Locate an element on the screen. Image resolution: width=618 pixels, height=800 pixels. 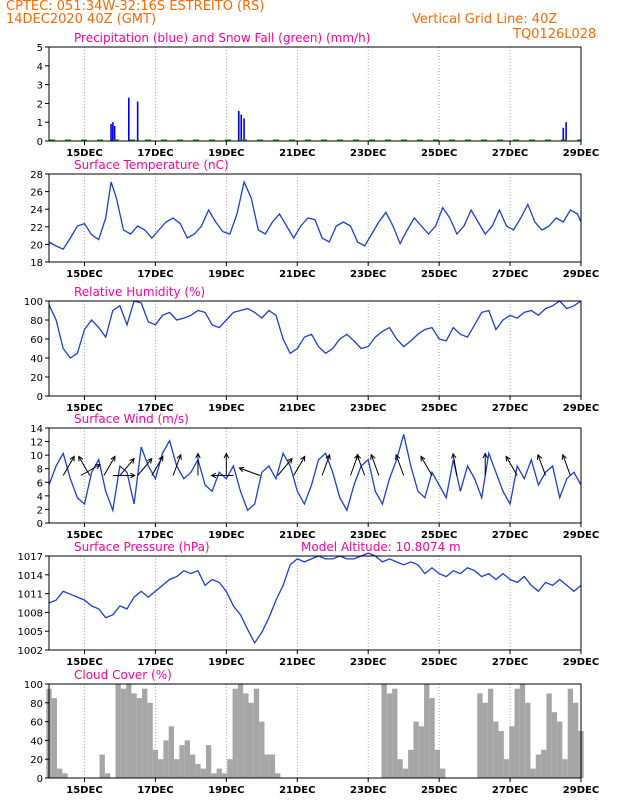
wind-title: Surface Wind (m/s) is located at coordinates (131, 419).